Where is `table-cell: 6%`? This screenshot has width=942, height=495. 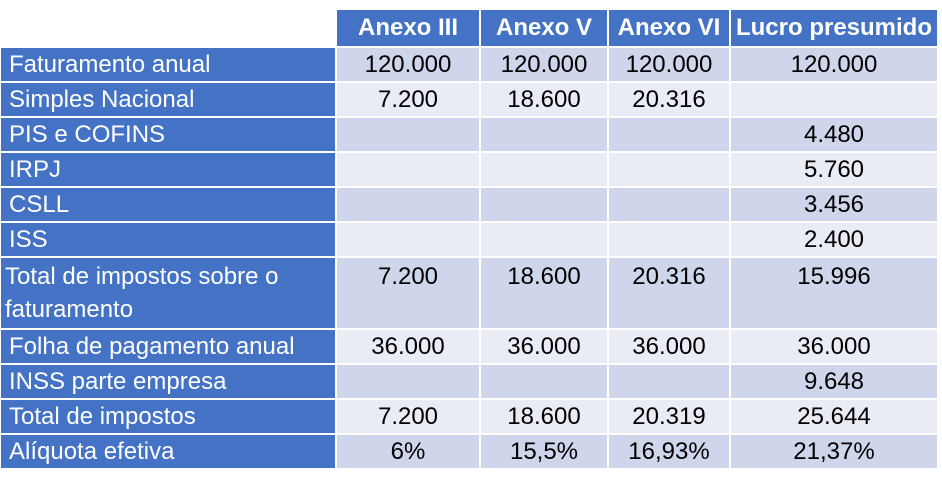
table-cell: 6% is located at coordinates (408, 451).